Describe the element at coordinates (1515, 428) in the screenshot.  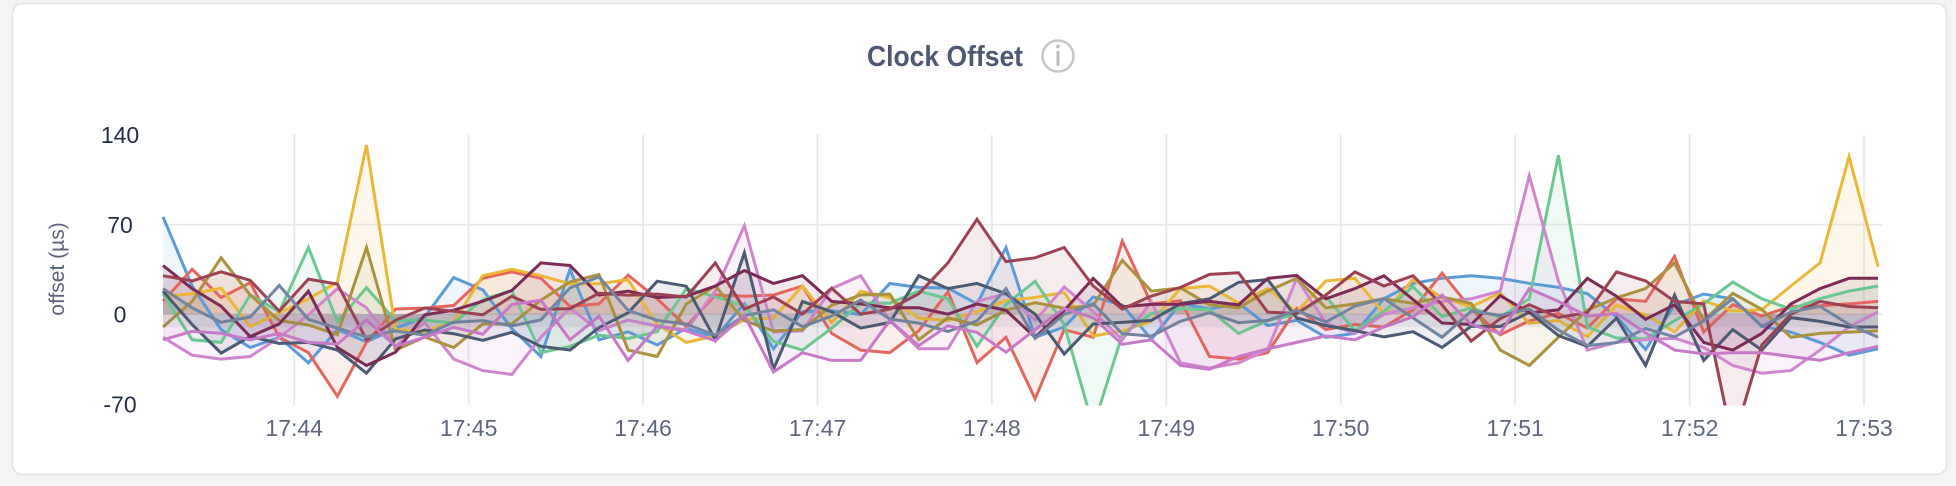
I see `svg-text: 17:51` at that location.